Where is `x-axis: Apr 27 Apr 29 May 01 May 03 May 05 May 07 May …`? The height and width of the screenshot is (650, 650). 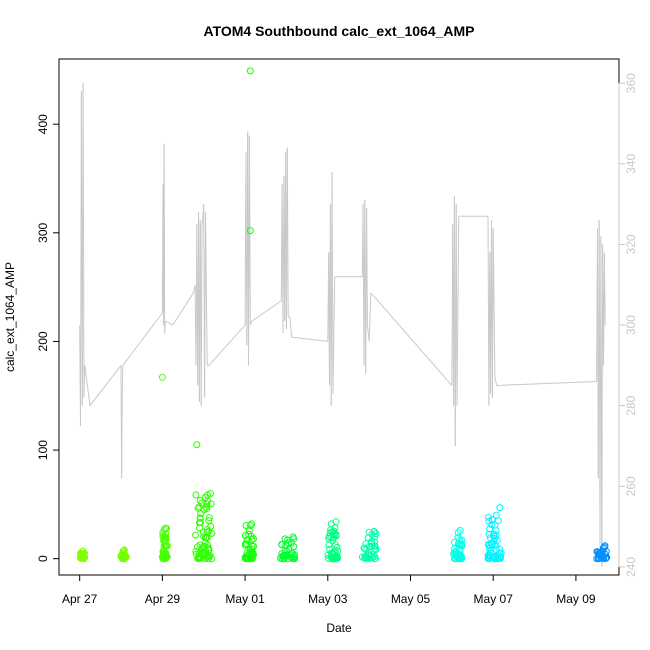
x-axis: Apr 27 Apr 29 May 01 May 03 May 05 May 07 May … is located at coordinates (329, 590).